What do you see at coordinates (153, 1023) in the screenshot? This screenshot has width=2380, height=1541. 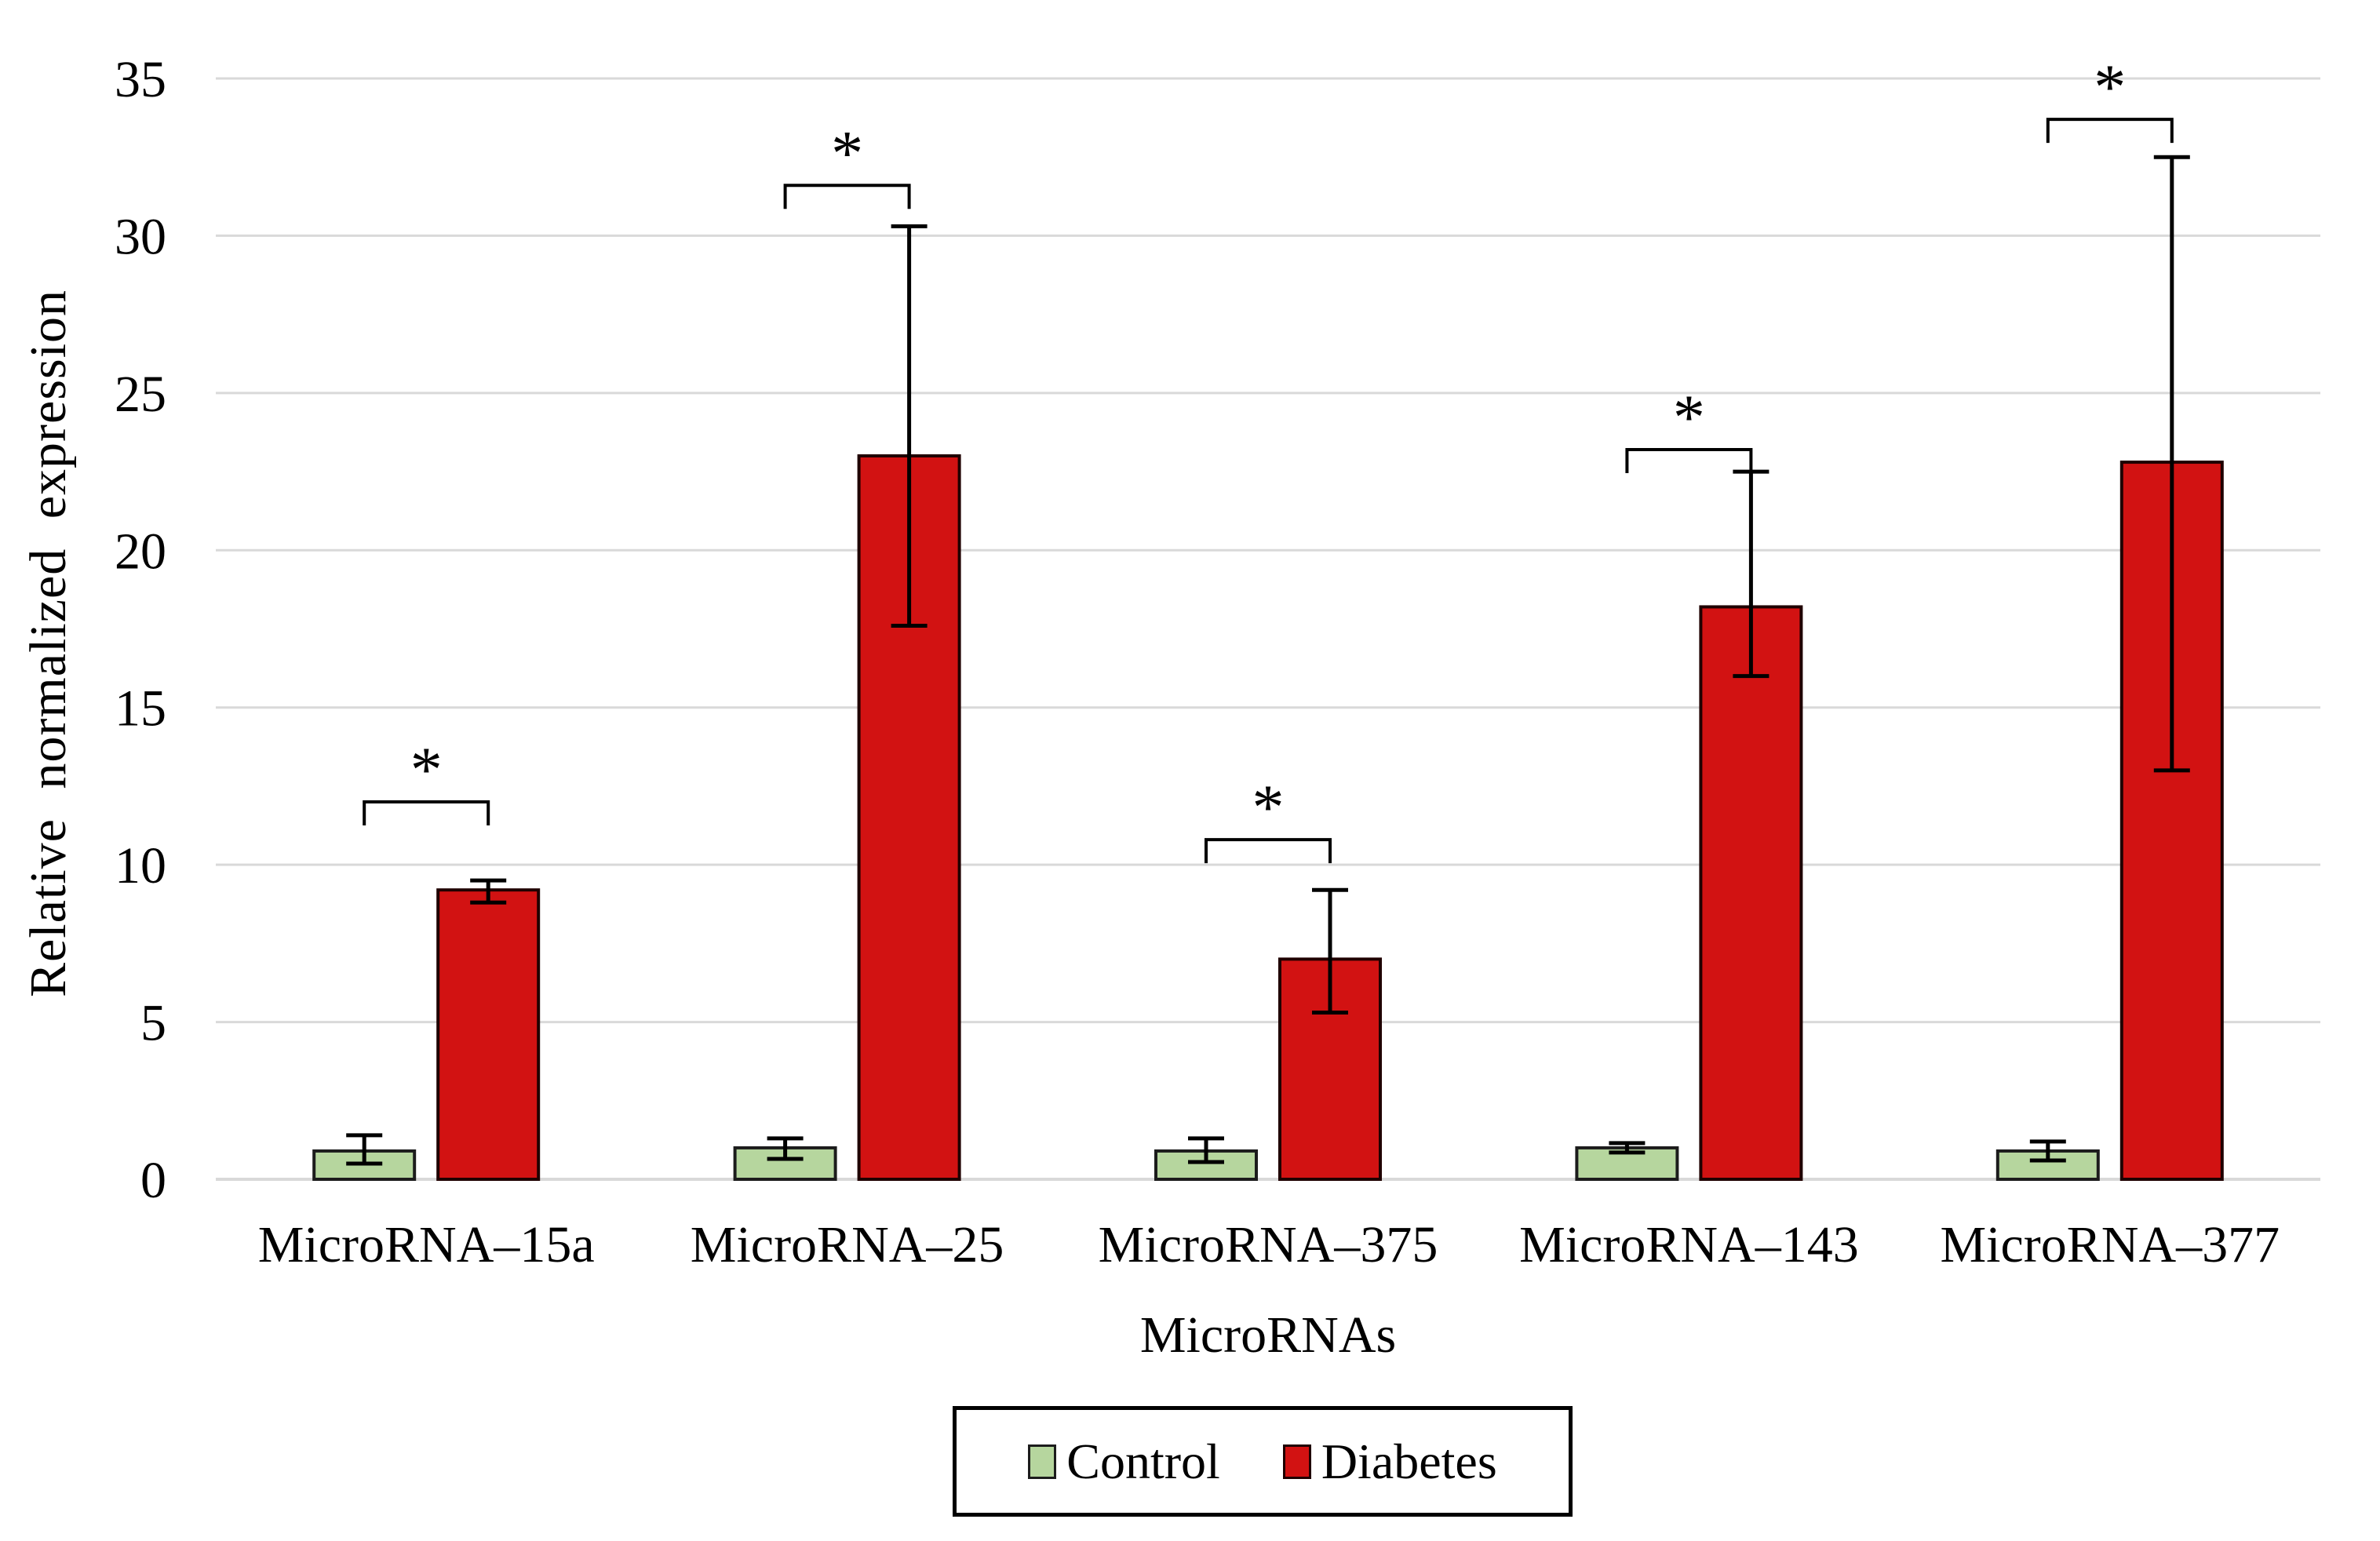 I see `y-tick-label: 5` at bounding box center [153, 1023].